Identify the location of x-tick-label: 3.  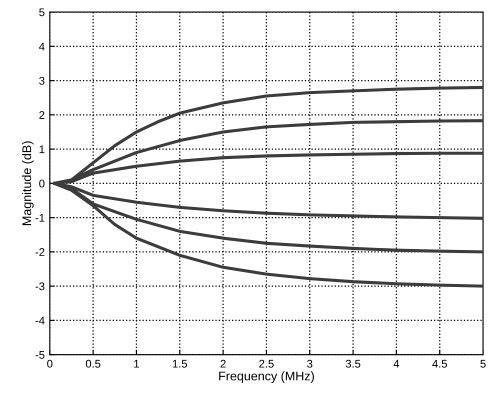
(309, 364).